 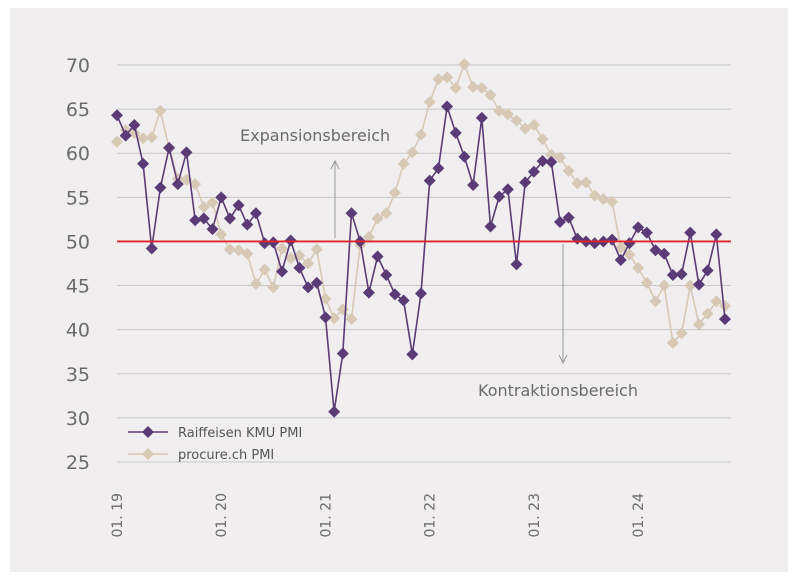 What do you see at coordinates (78, 66) in the screenshot?
I see `y-tick-label: 70` at bounding box center [78, 66].